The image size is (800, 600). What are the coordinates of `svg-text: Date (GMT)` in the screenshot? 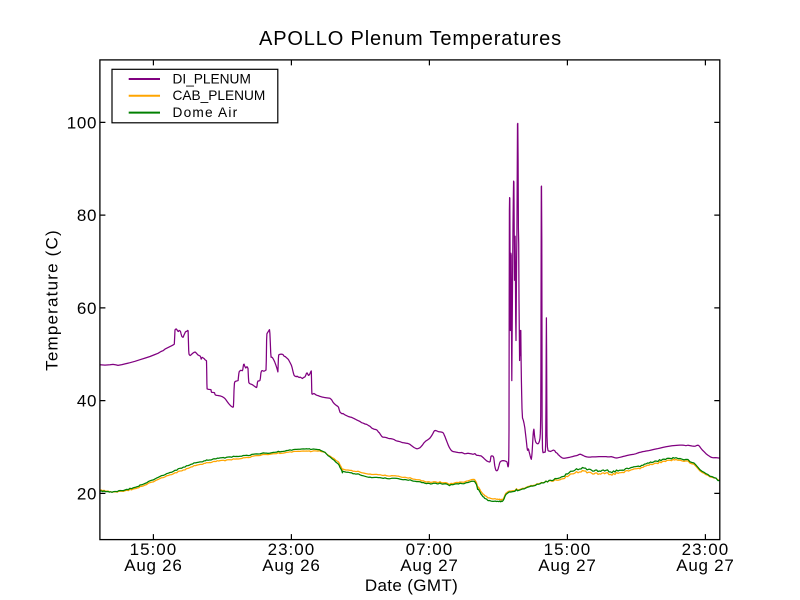 It's located at (411, 585).